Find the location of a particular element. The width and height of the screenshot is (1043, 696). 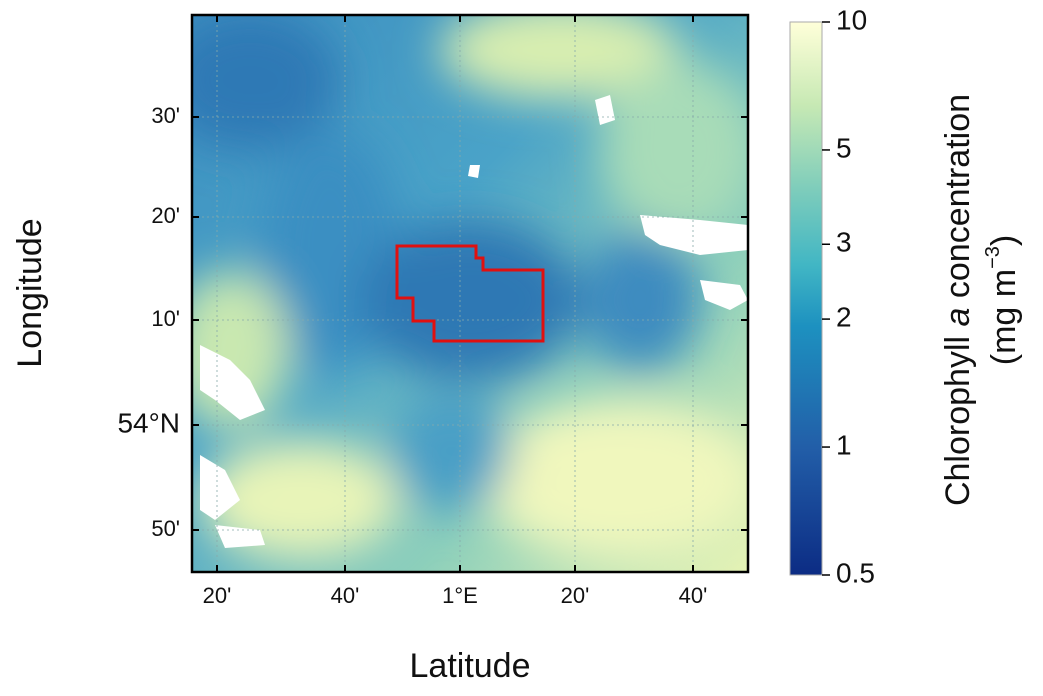

x-tick-label: 1°E is located at coordinates (460, 595).